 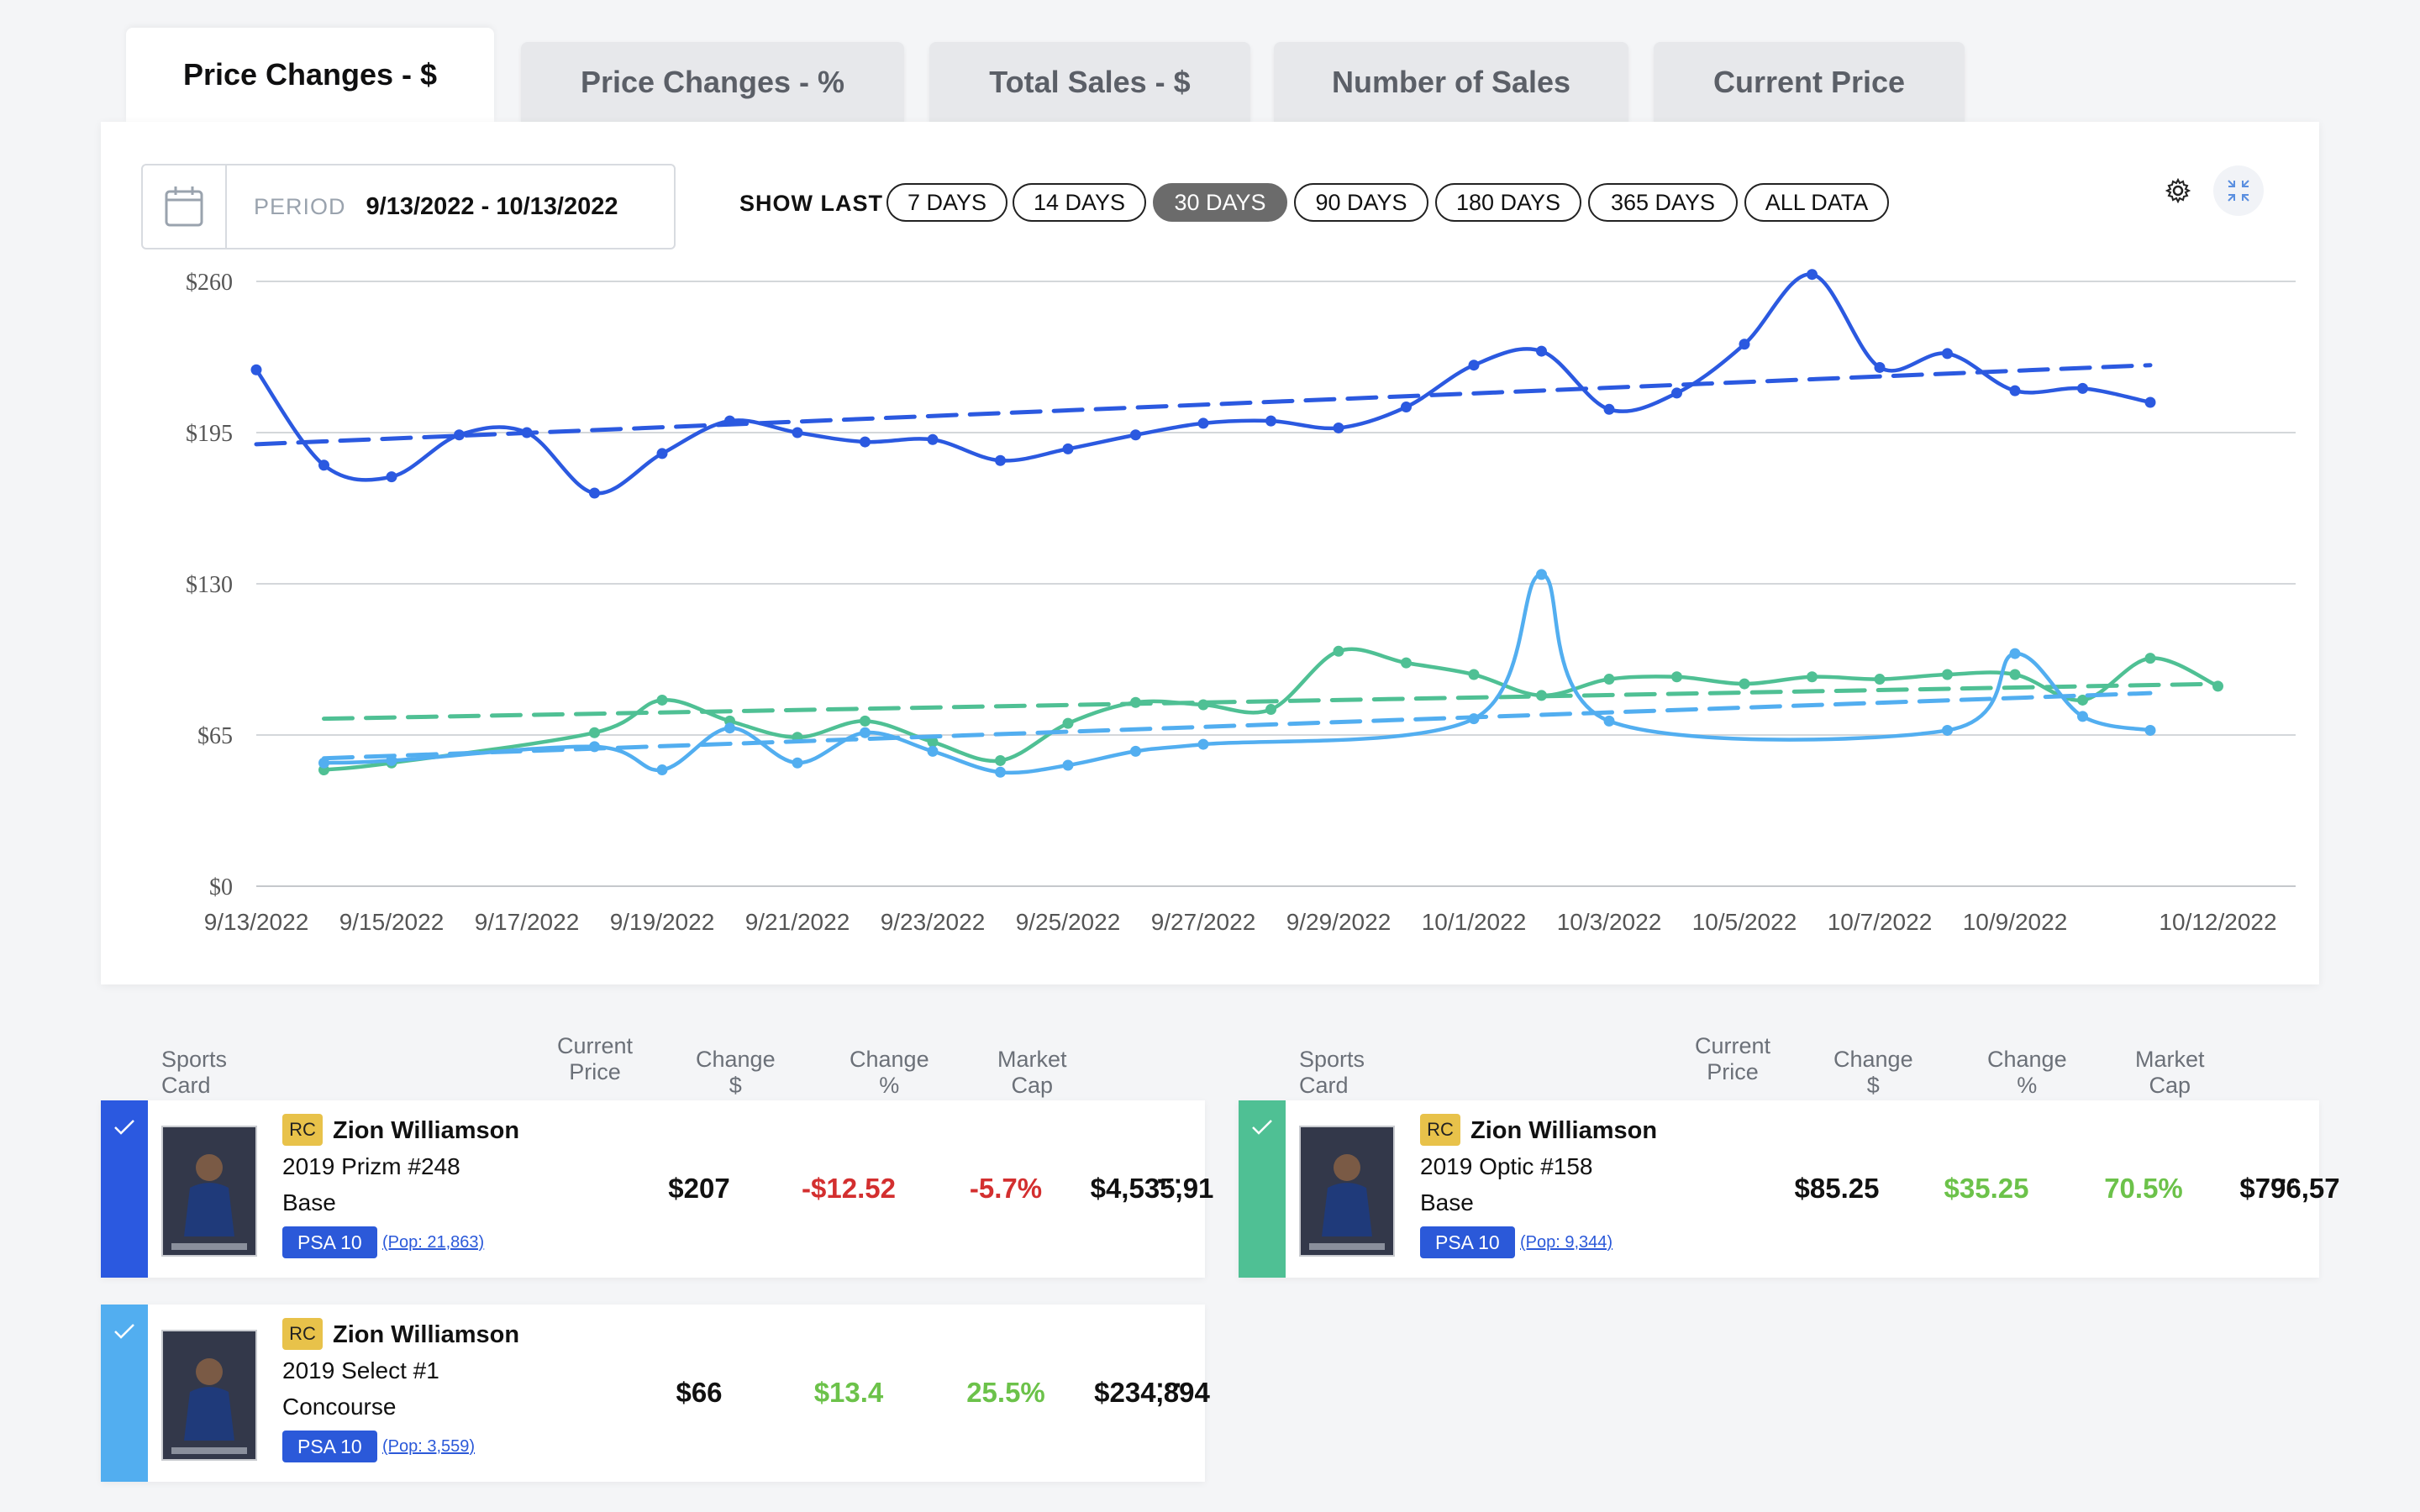 I want to click on header-market-cap: Market Cap, so click(x=1032, y=1072).